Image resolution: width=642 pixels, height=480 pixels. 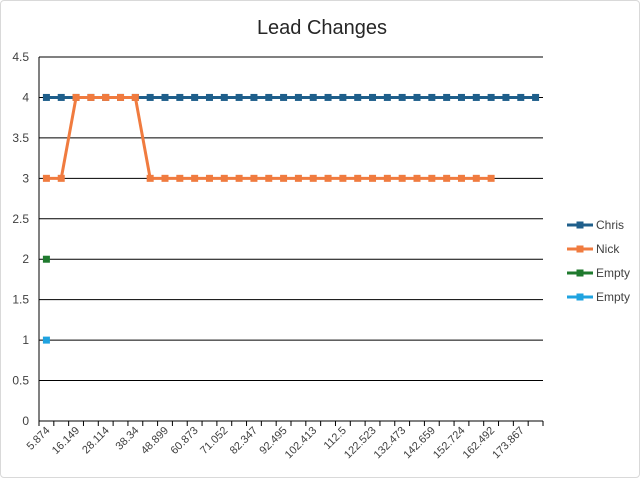 I want to click on x-tick-label: 112.5, so click(x=335, y=438).